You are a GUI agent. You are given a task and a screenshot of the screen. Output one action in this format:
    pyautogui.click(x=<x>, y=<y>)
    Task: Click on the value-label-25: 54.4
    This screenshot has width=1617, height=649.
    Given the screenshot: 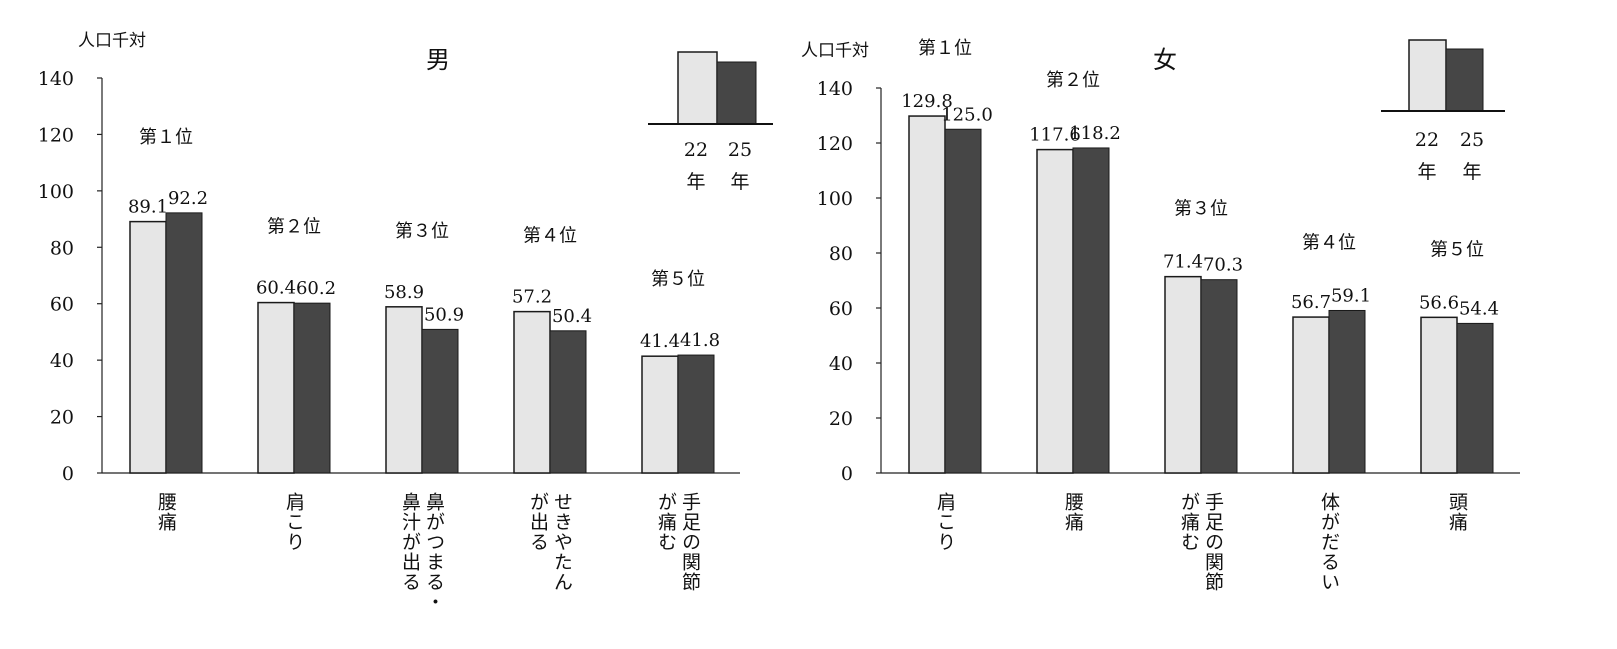 What is the action you would take?
    pyautogui.click(x=1479, y=308)
    